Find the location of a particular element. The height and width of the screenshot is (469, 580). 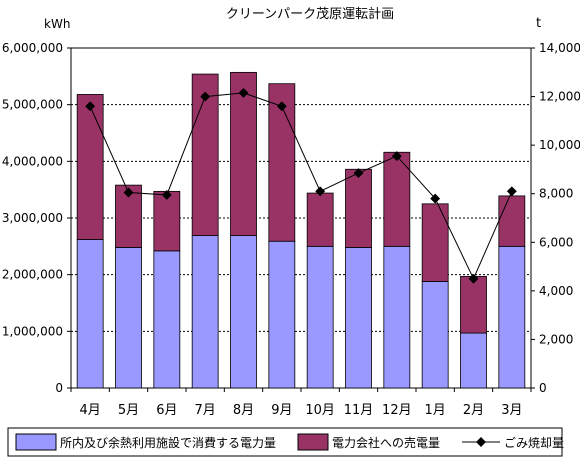

legend-swatch-sales is located at coordinates (313, 442).